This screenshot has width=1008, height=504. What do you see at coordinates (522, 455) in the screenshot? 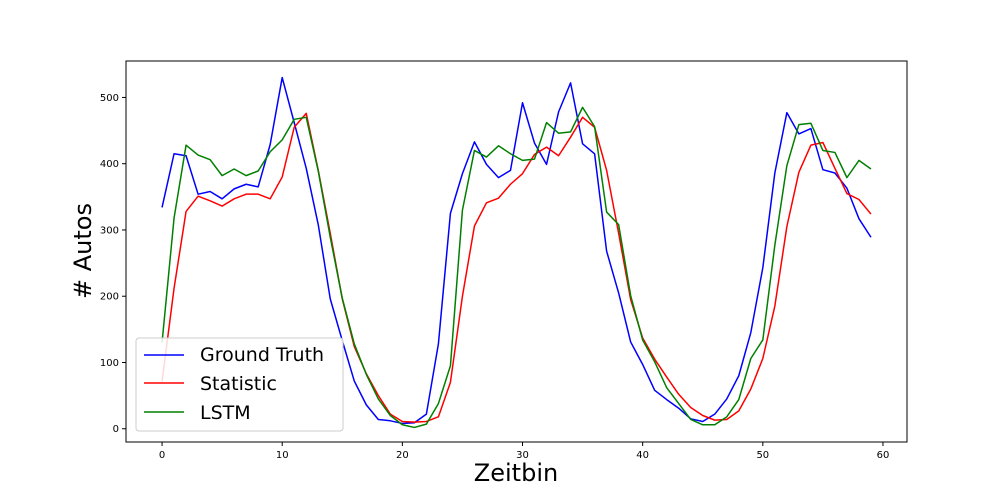
I see `x-tick-label: 30` at bounding box center [522, 455].